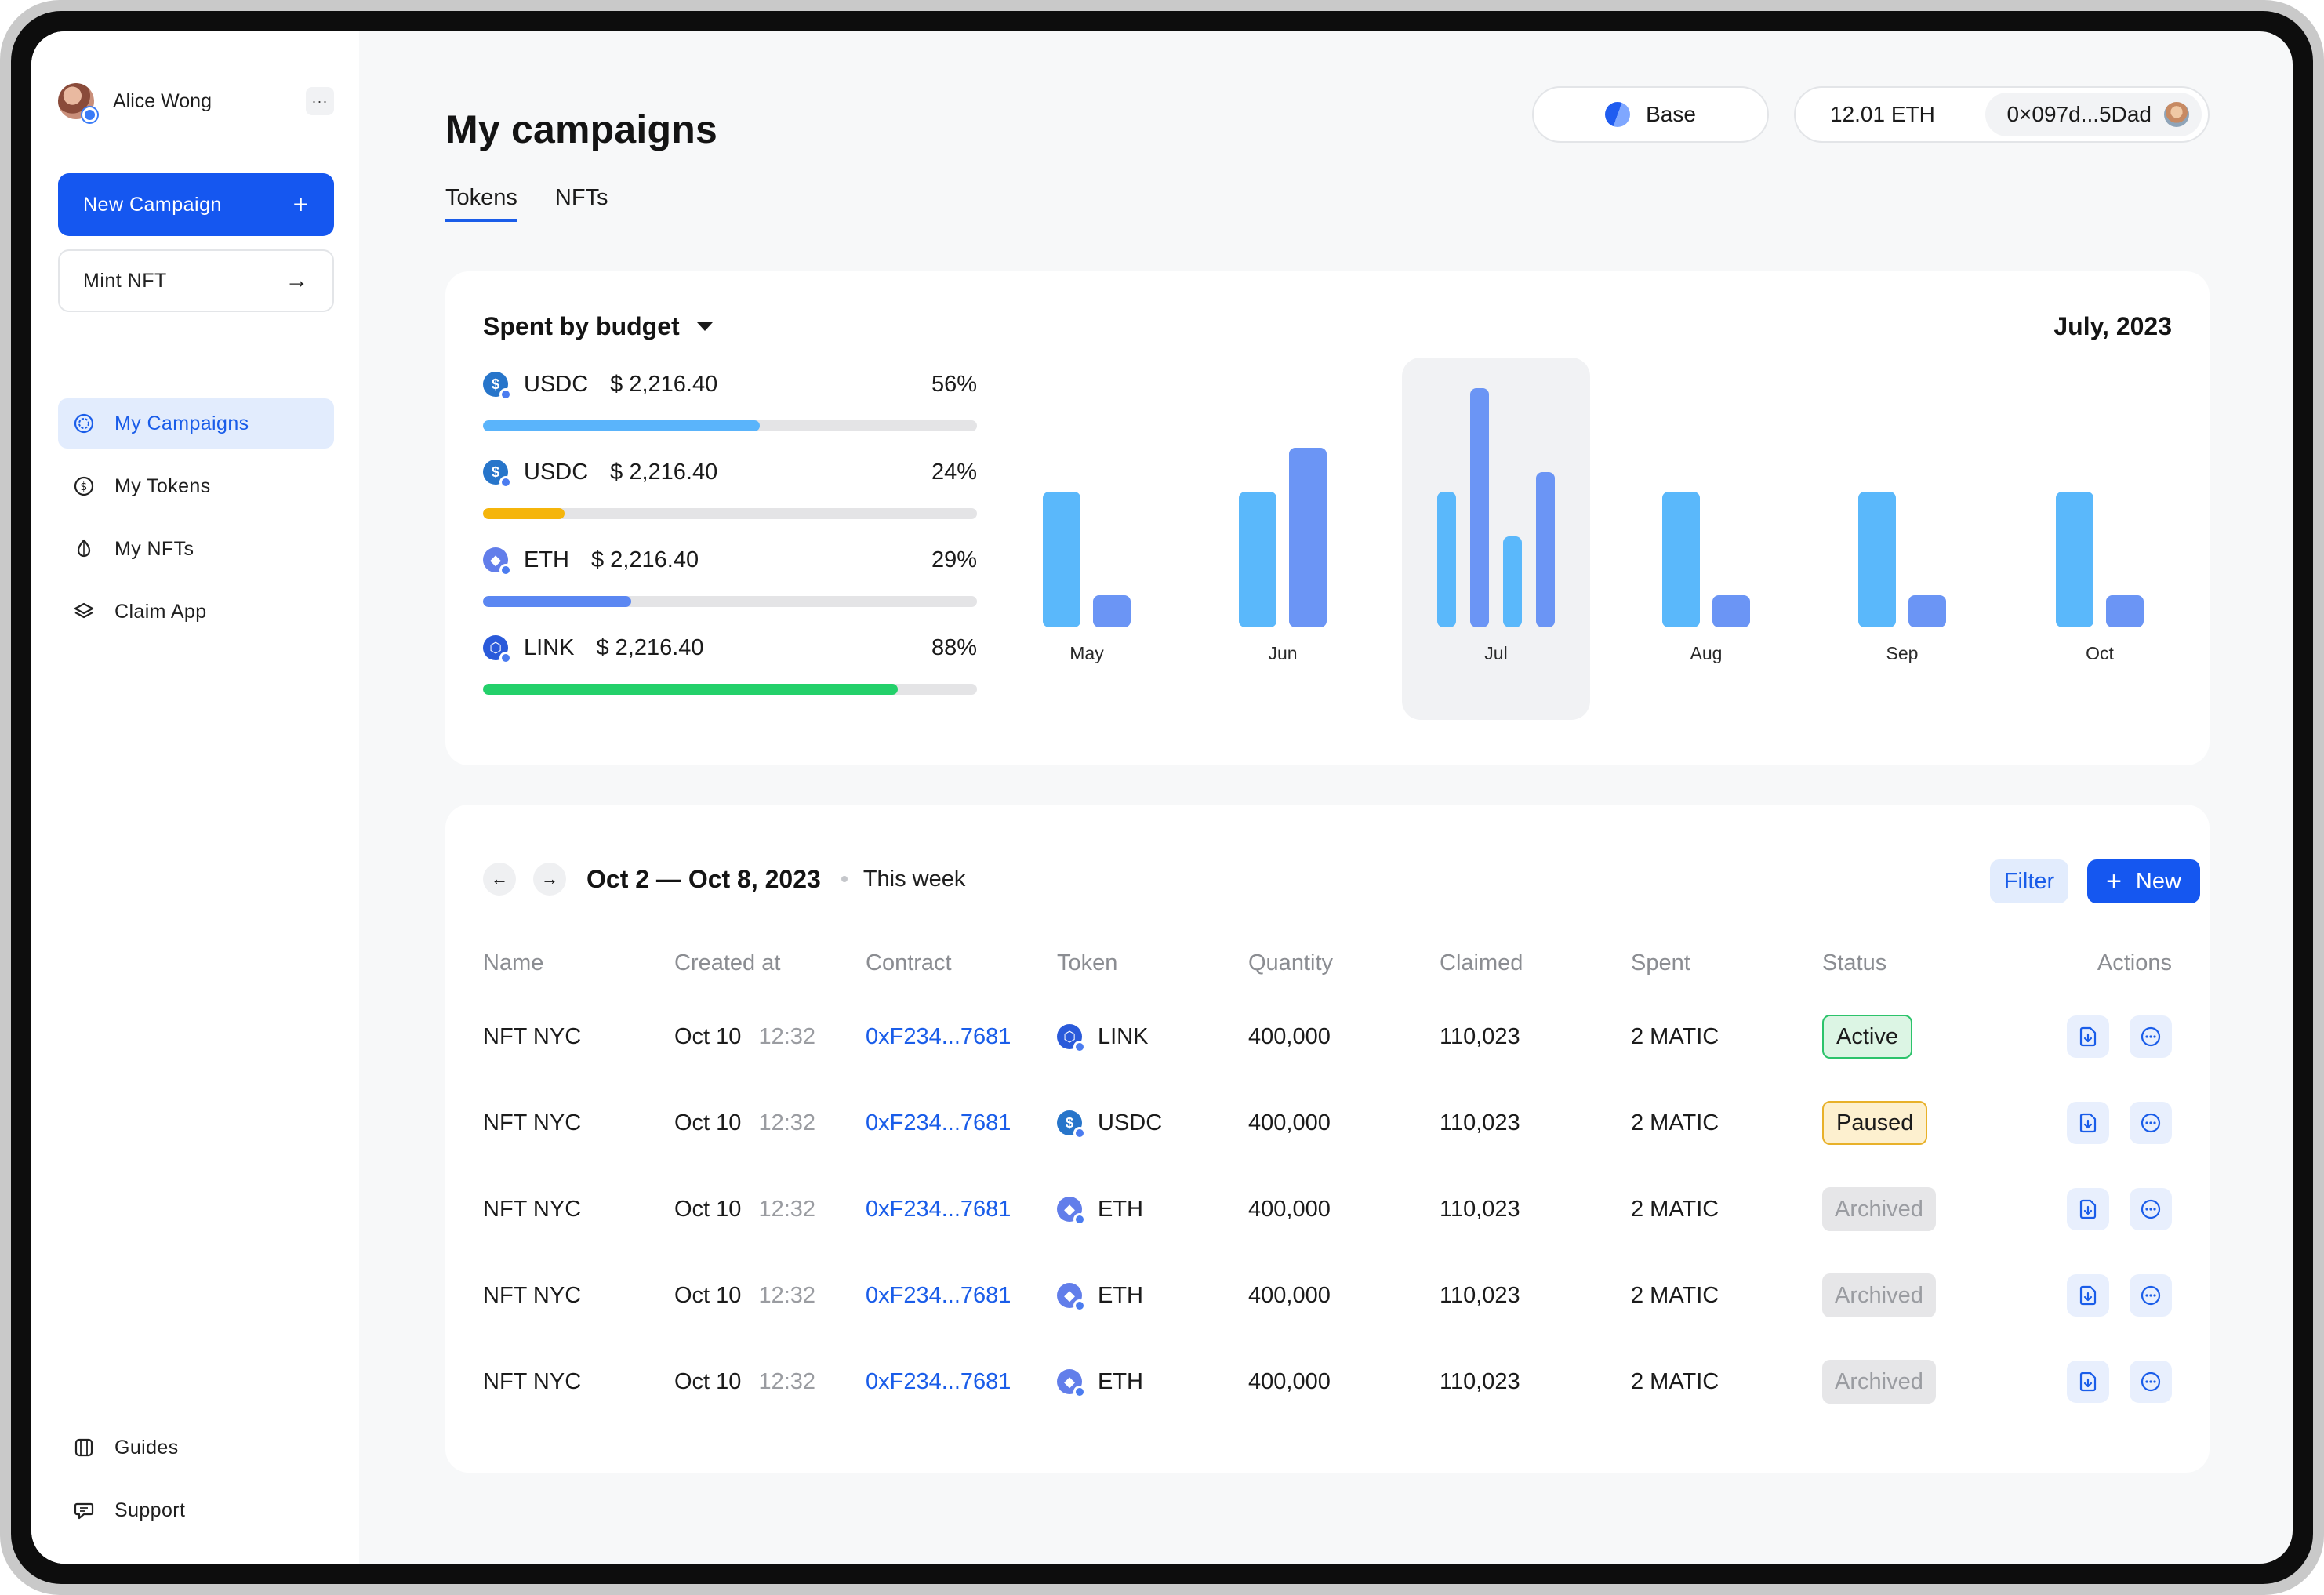 The width and height of the screenshot is (2324, 1595). I want to click on cell-status: Paused, so click(1875, 1122).